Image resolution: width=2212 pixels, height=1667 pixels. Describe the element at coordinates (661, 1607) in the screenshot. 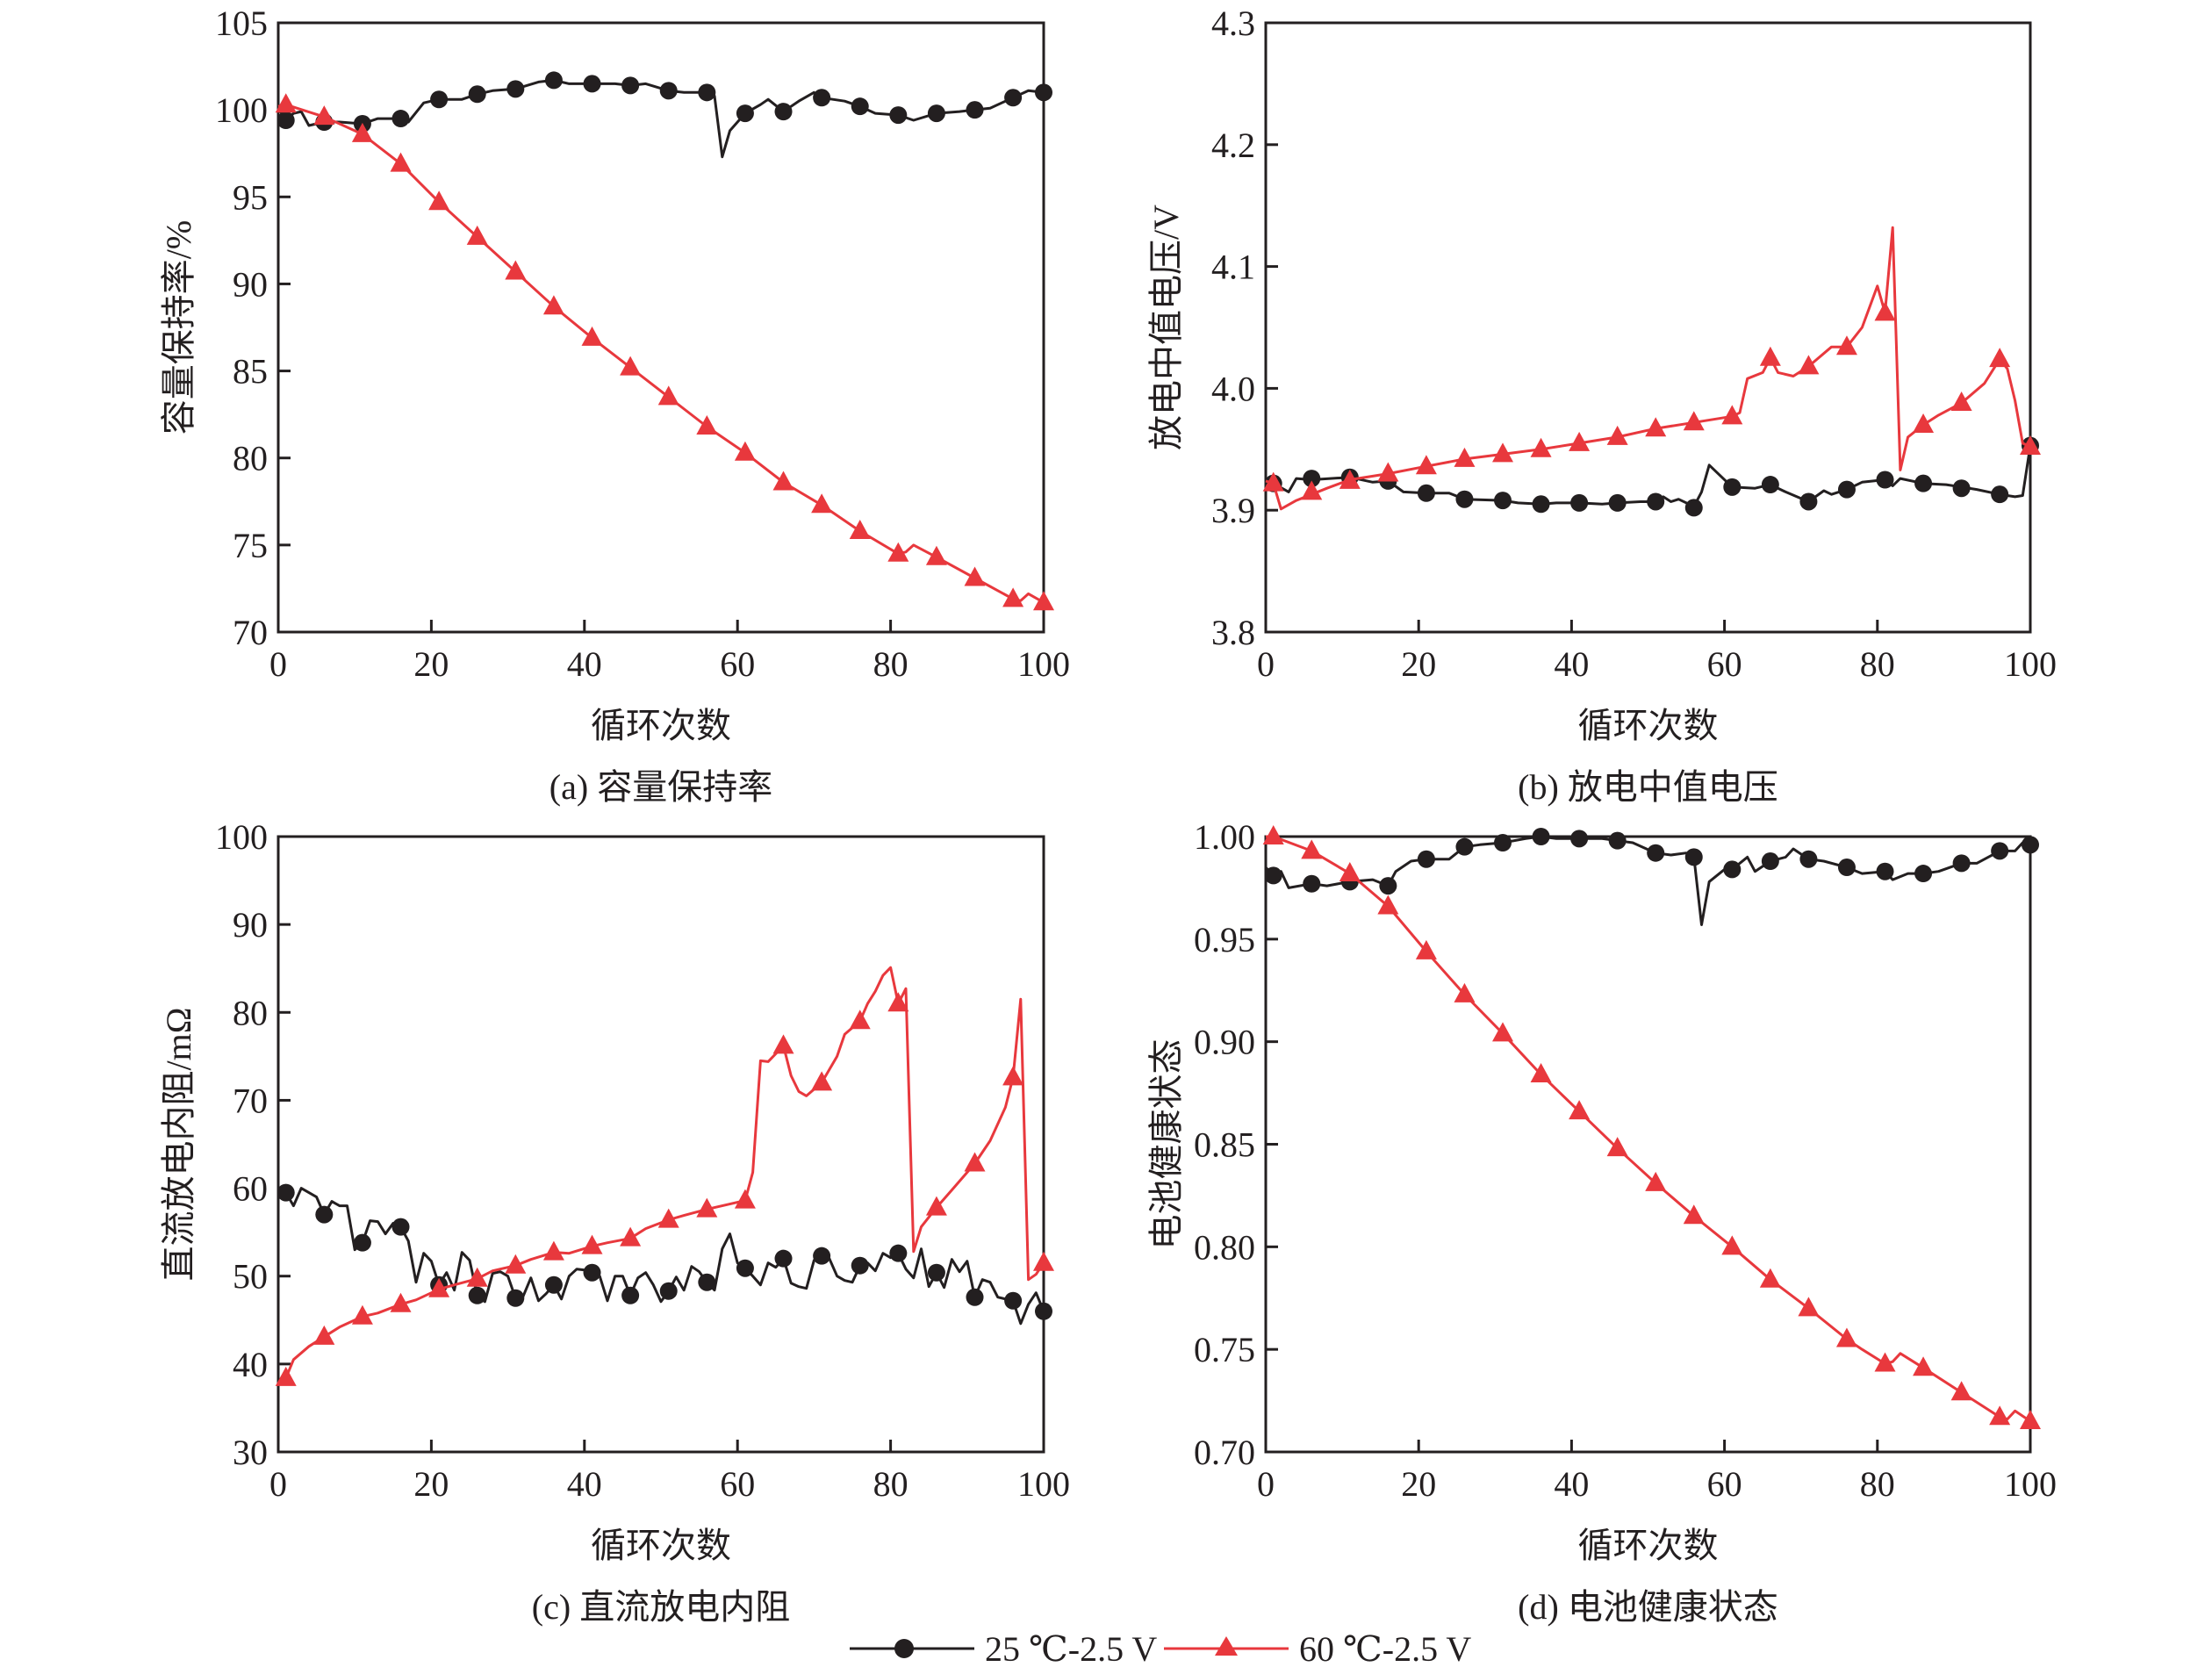

I see `panel-caption: (c) 直流放电内阻` at that location.